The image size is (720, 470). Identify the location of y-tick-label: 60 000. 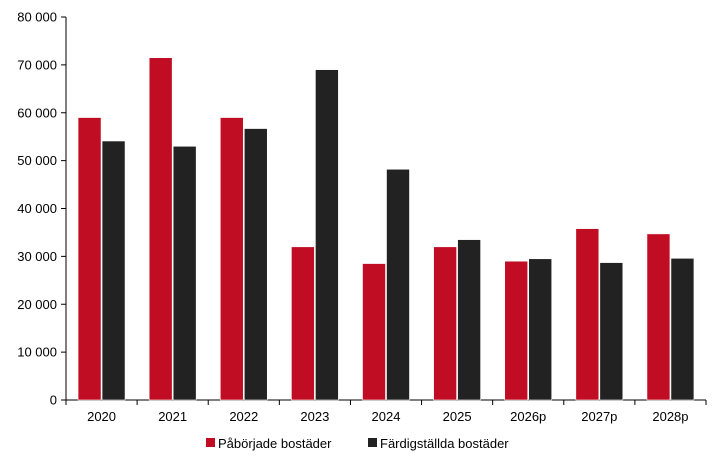
(37, 112).